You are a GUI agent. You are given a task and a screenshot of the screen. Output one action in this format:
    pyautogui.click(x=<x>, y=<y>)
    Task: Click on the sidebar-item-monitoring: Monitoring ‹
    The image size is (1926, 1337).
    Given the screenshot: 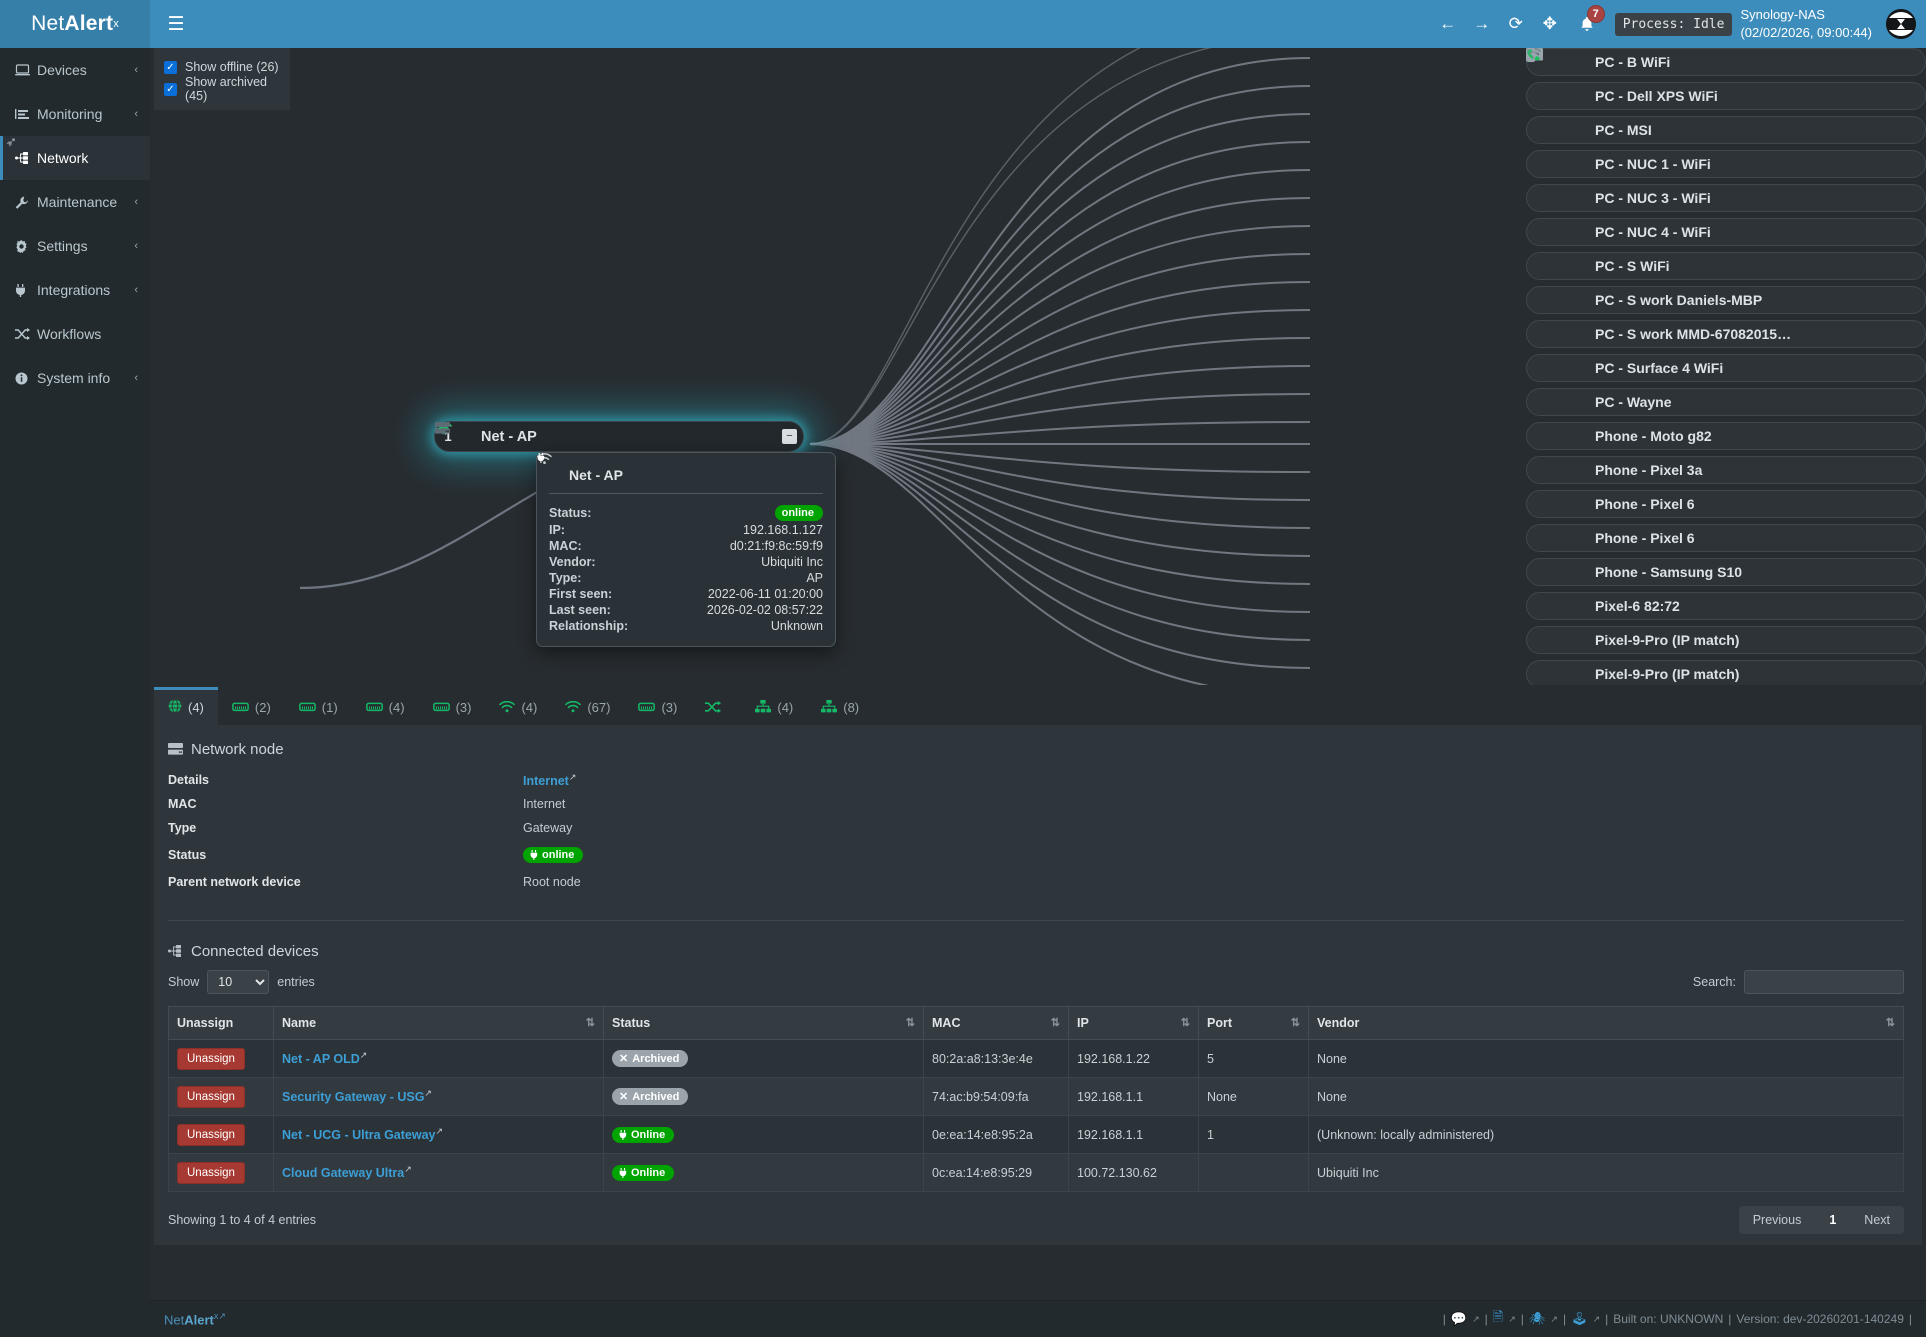 What is the action you would take?
    pyautogui.click(x=75, y=114)
    